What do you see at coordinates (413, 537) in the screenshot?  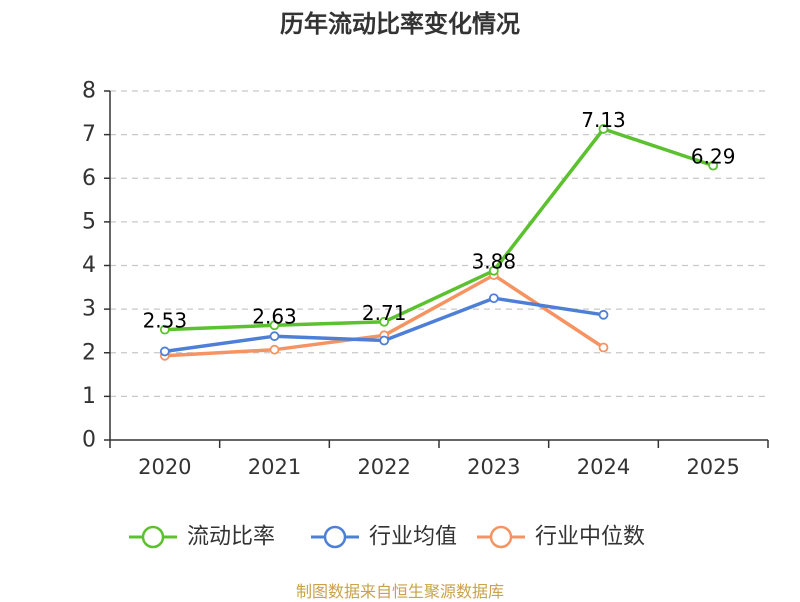 I see `legend-label: 行业均值` at bounding box center [413, 537].